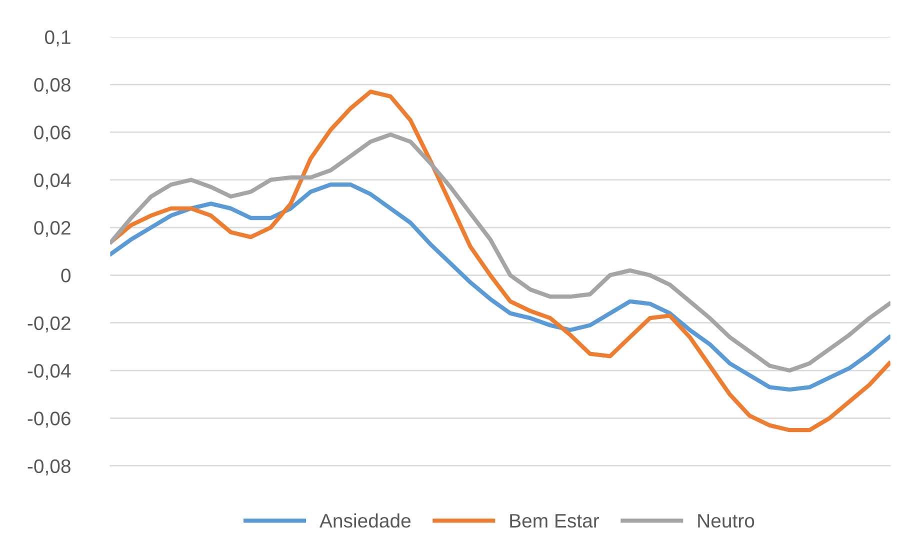 This screenshot has width=903, height=550. I want to click on y-tick-label: 0,06, so click(52, 134).